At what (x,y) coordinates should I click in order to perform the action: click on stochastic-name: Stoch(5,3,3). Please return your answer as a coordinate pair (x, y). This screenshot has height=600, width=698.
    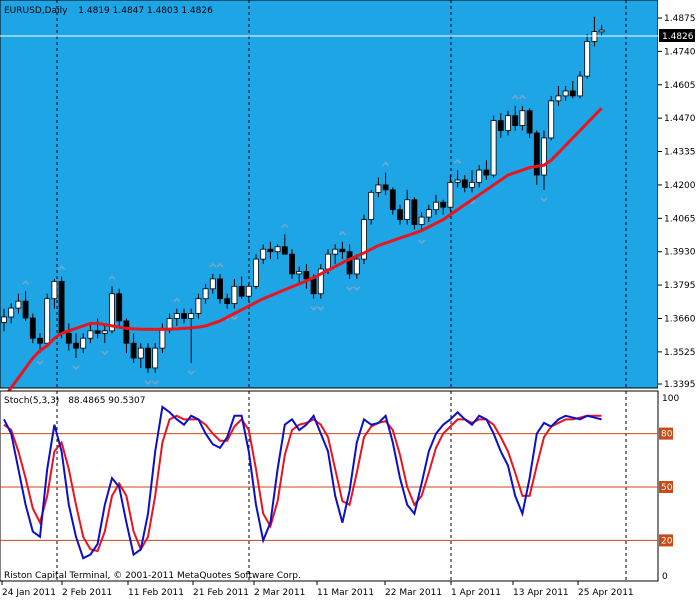
    Looking at the image, I should click on (31, 401).